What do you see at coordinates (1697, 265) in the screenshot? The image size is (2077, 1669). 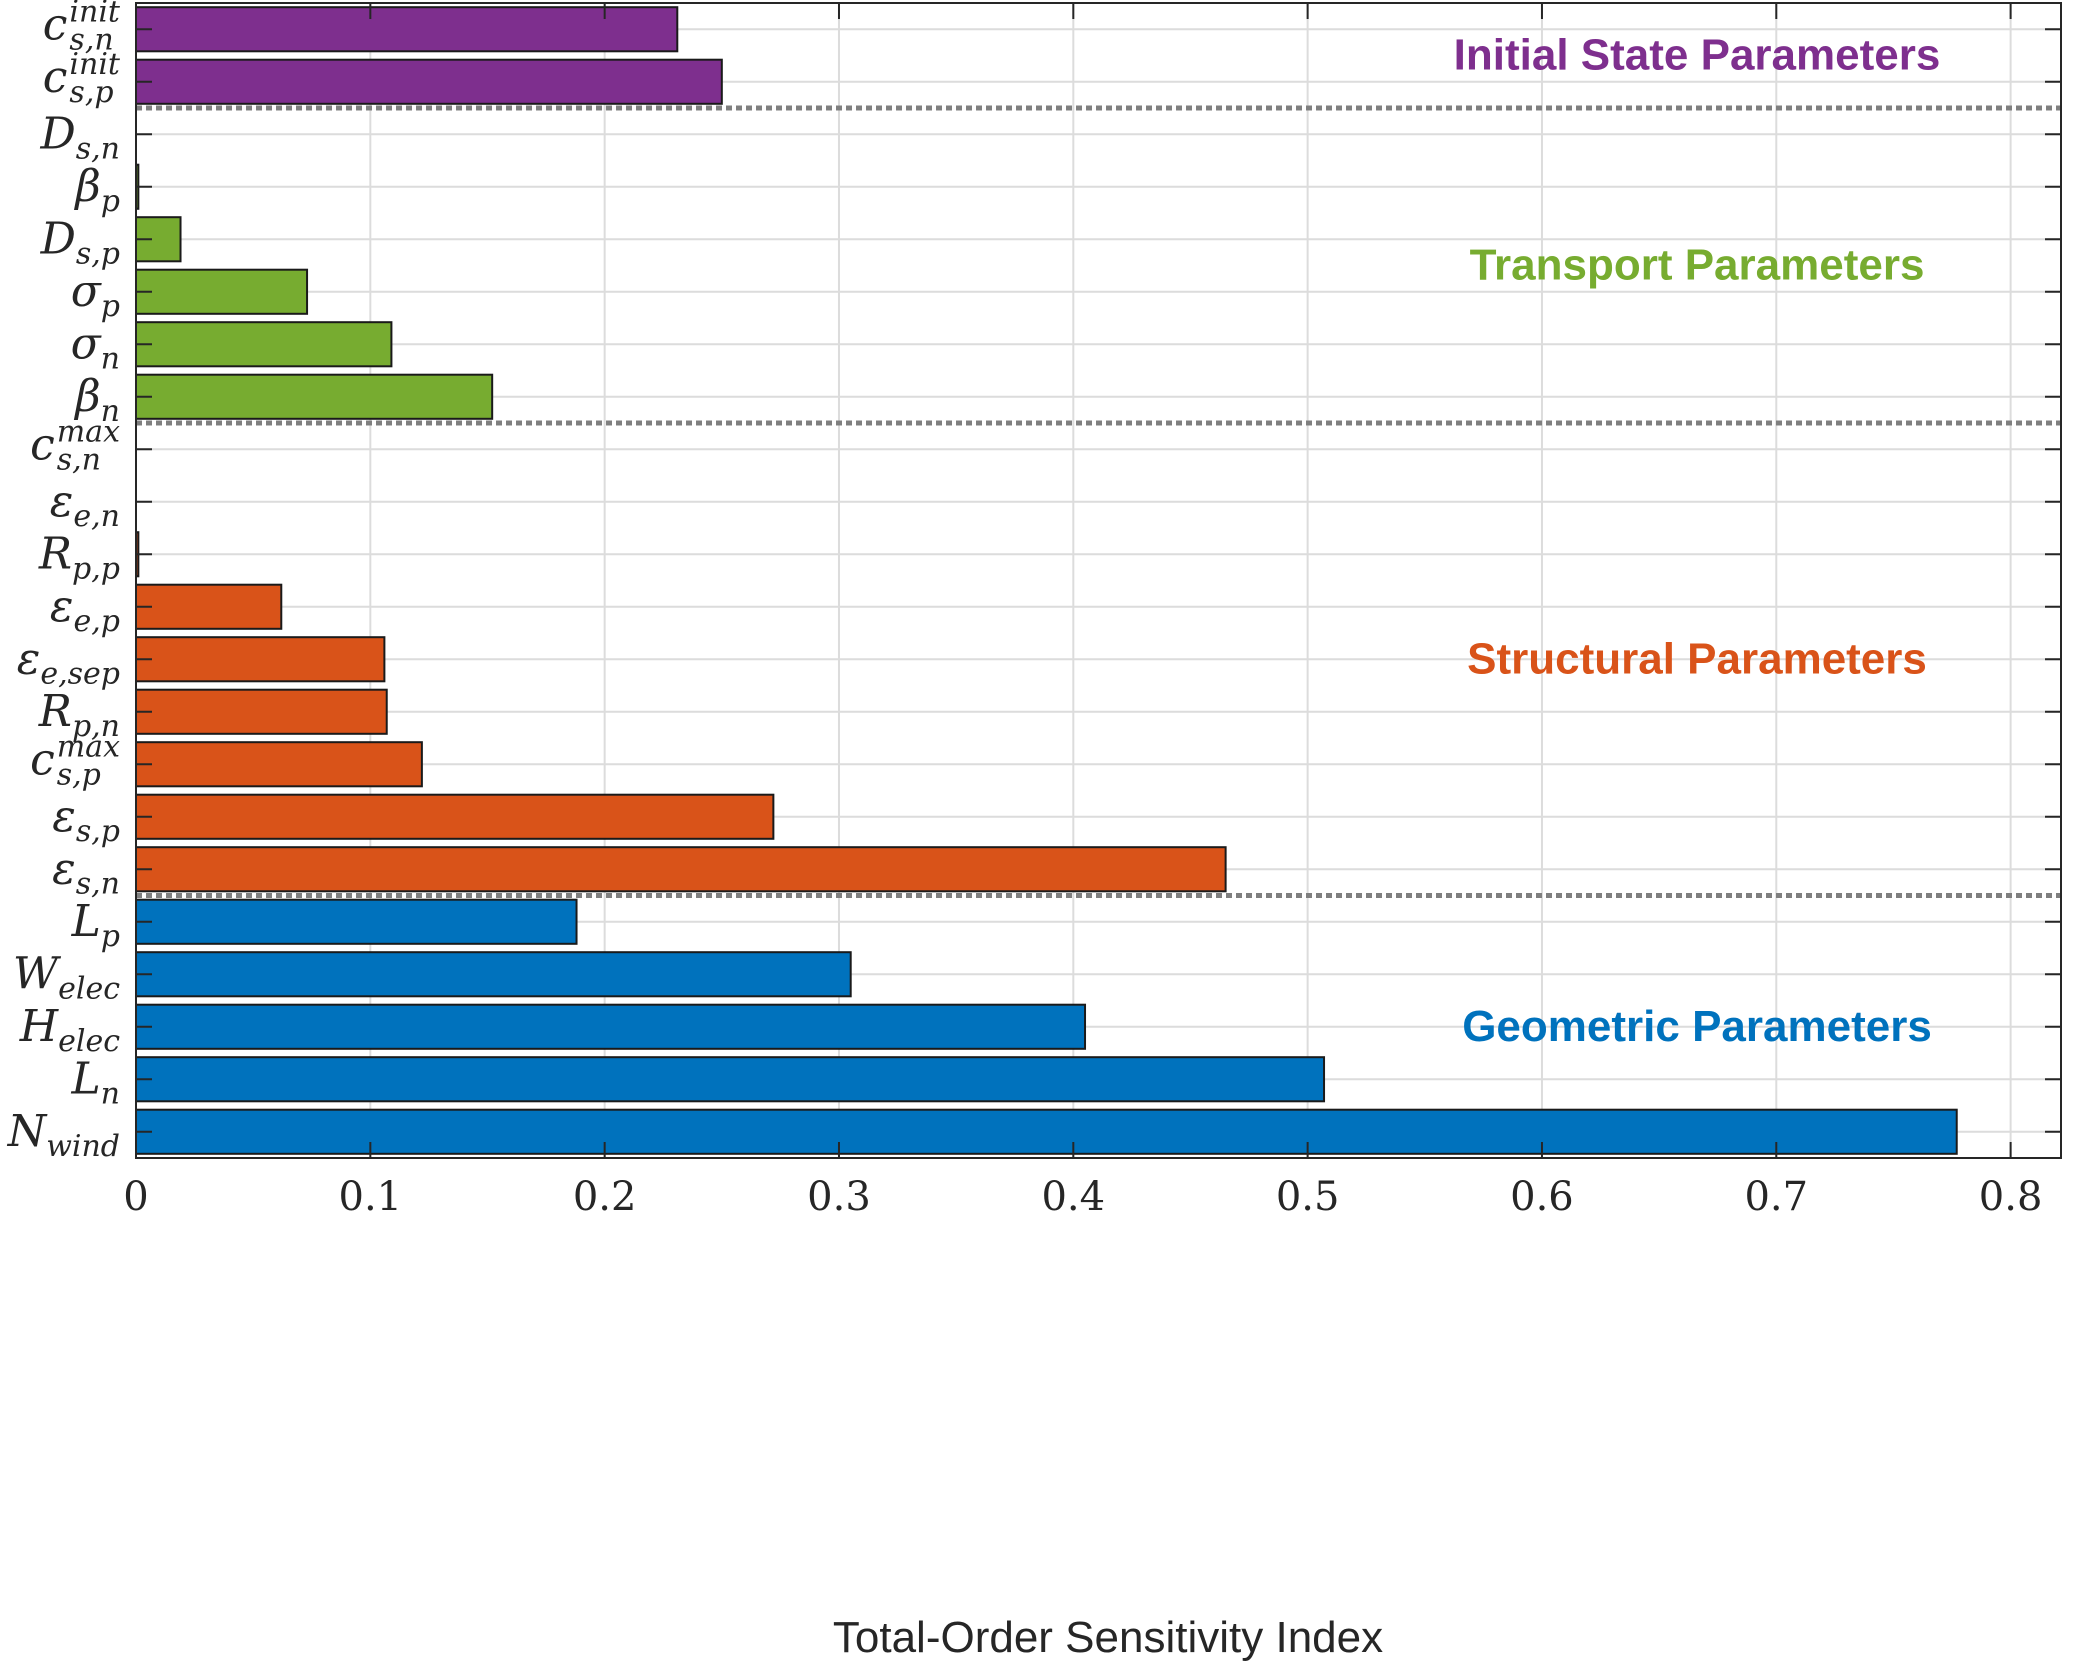 I see `group-label: Transport Parameters` at bounding box center [1697, 265].